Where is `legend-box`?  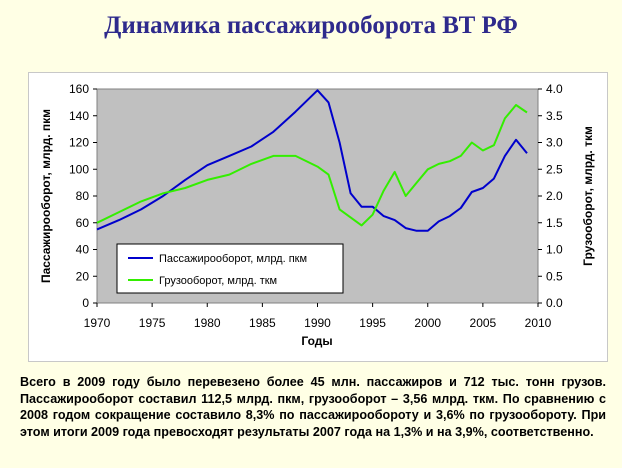
legend-box is located at coordinates (230, 268).